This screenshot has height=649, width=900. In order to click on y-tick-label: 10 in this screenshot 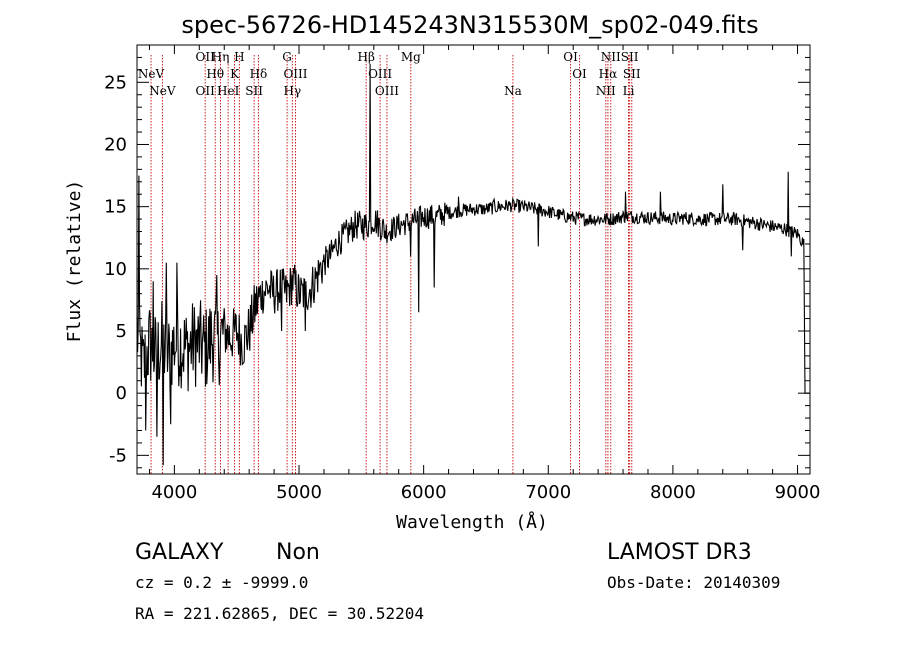, I will do `click(115, 269)`.